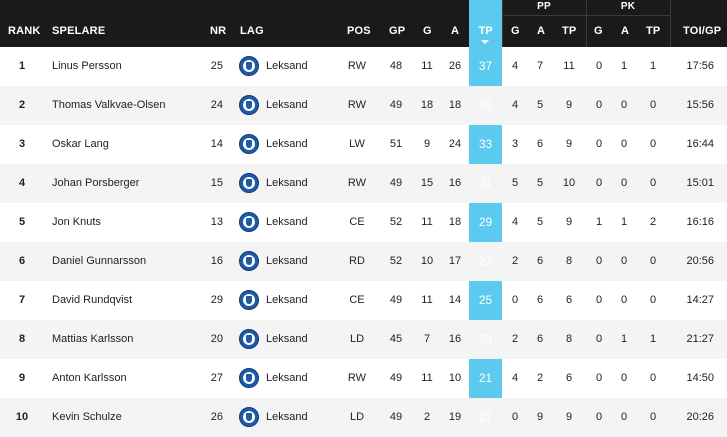  What do you see at coordinates (598, 31) in the screenshot?
I see `col-pk-g: G` at bounding box center [598, 31].